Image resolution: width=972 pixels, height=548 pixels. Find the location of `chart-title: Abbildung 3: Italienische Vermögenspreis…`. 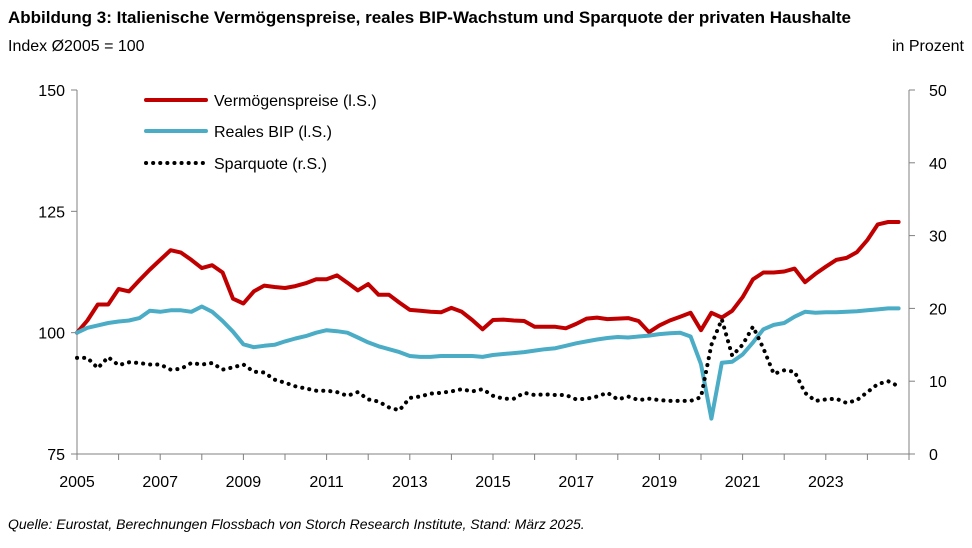

chart-title: Abbildung 3: Italienische Vermögenspreis… is located at coordinates (429, 17).